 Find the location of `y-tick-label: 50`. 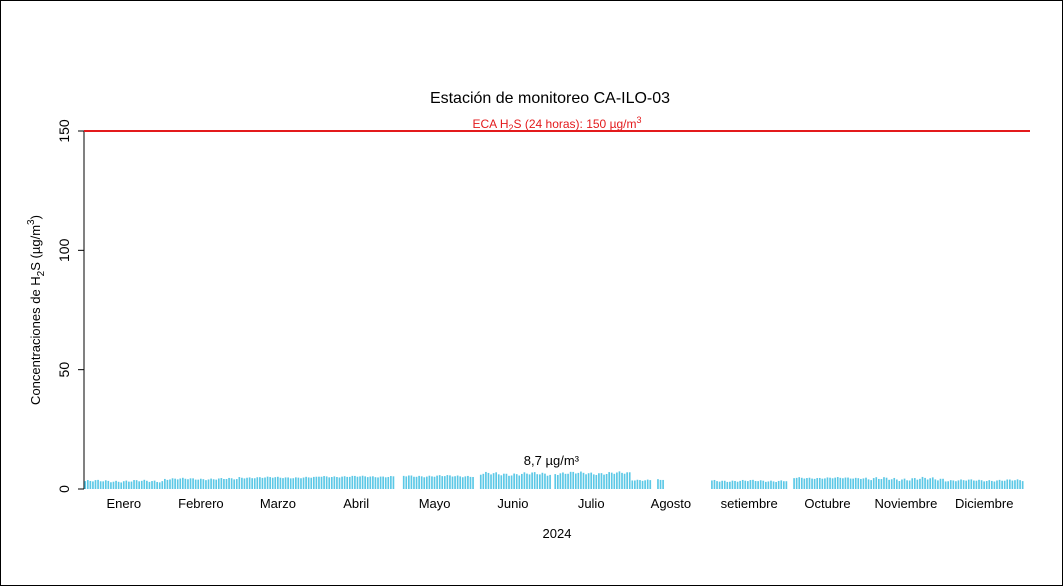

y-tick-label: 50 is located at coordinates (64, 370).